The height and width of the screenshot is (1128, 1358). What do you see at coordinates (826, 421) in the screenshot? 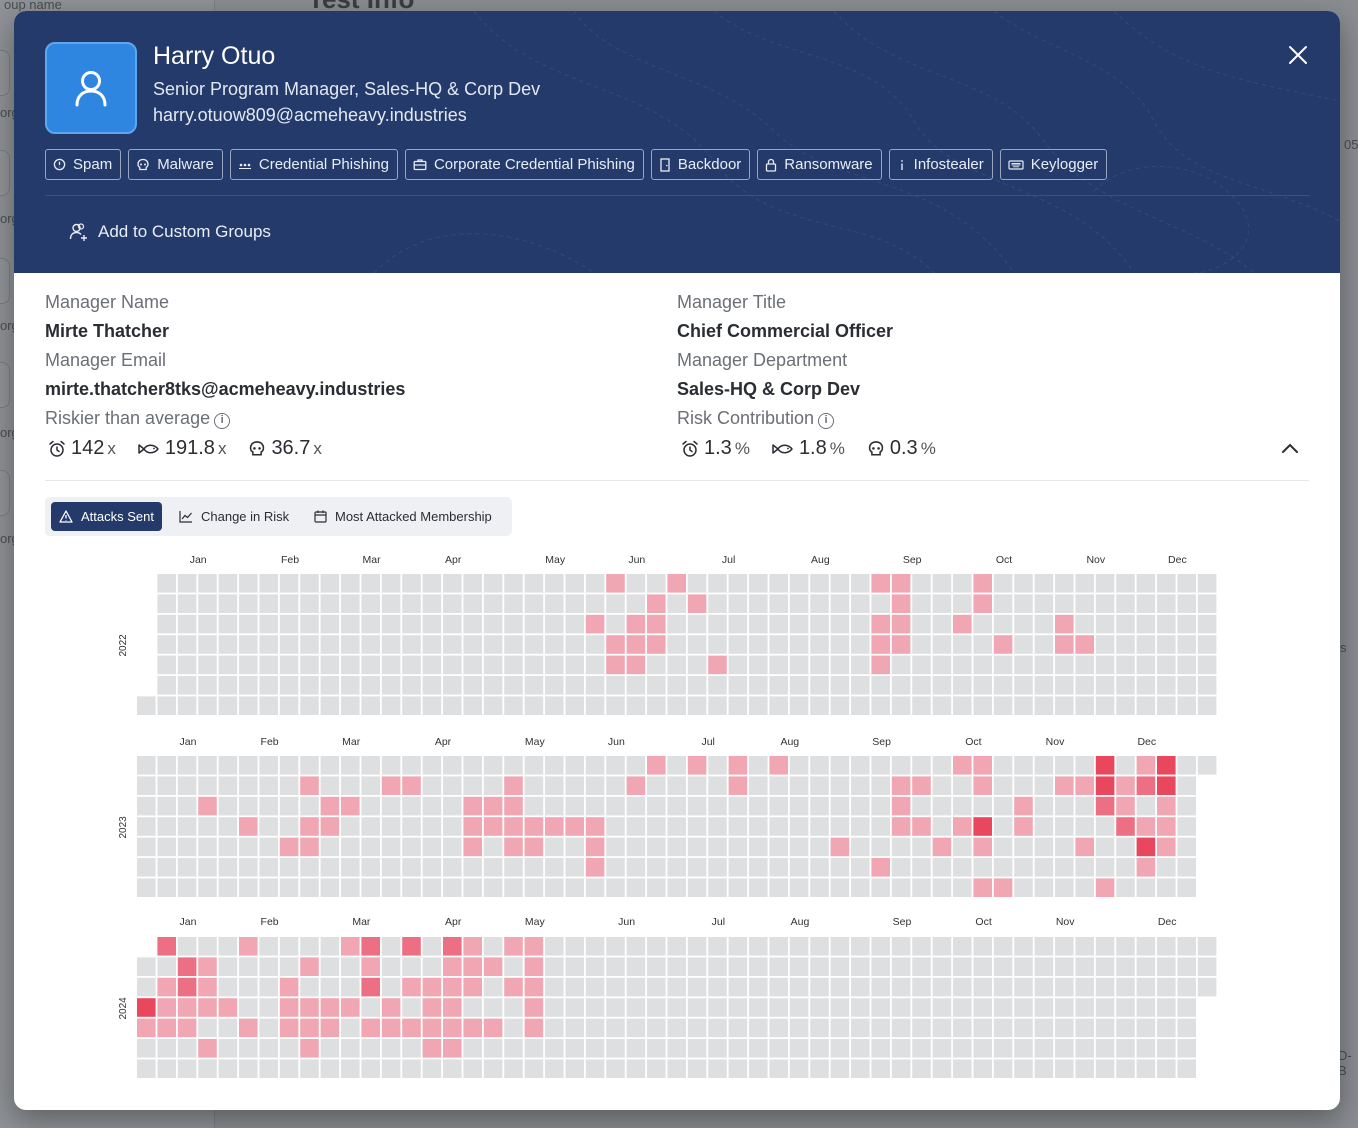
I see `info-circle-icon: i` at bounding box center [826, 421].